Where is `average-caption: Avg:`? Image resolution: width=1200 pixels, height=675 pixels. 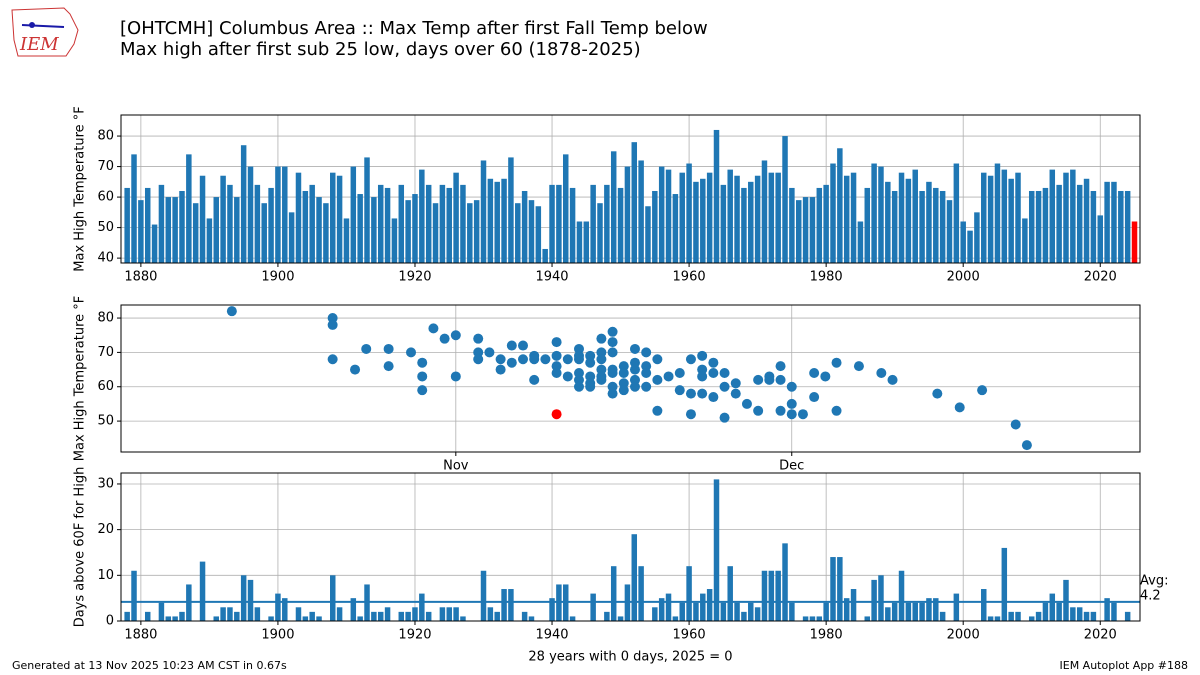 average-caption: Avg: is located at coordinates (1154, 580).